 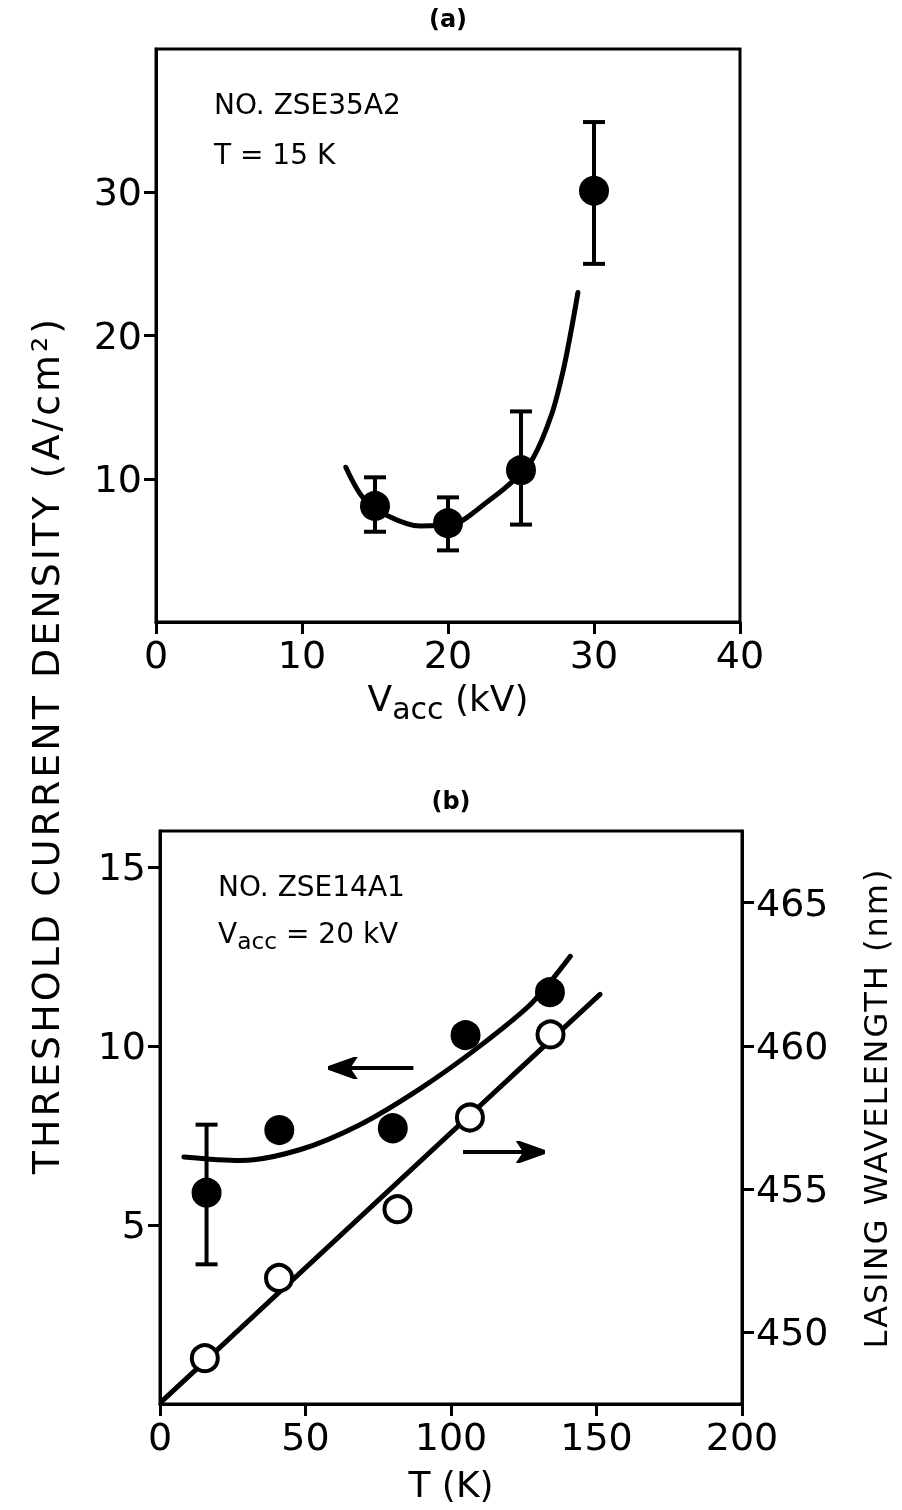 What do you see at coordinates (311, 886) in the screenshot?
I see `annotation: NO. ZSE14A1` at bounding box center [311, 886].